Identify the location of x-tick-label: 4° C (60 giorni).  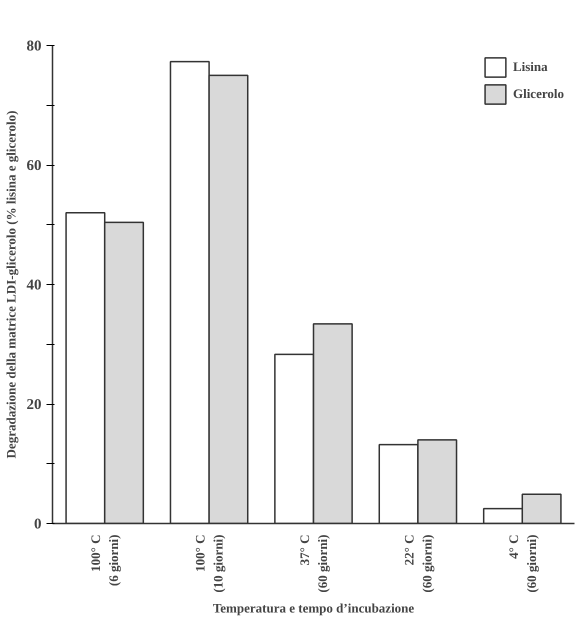
(522, 563).